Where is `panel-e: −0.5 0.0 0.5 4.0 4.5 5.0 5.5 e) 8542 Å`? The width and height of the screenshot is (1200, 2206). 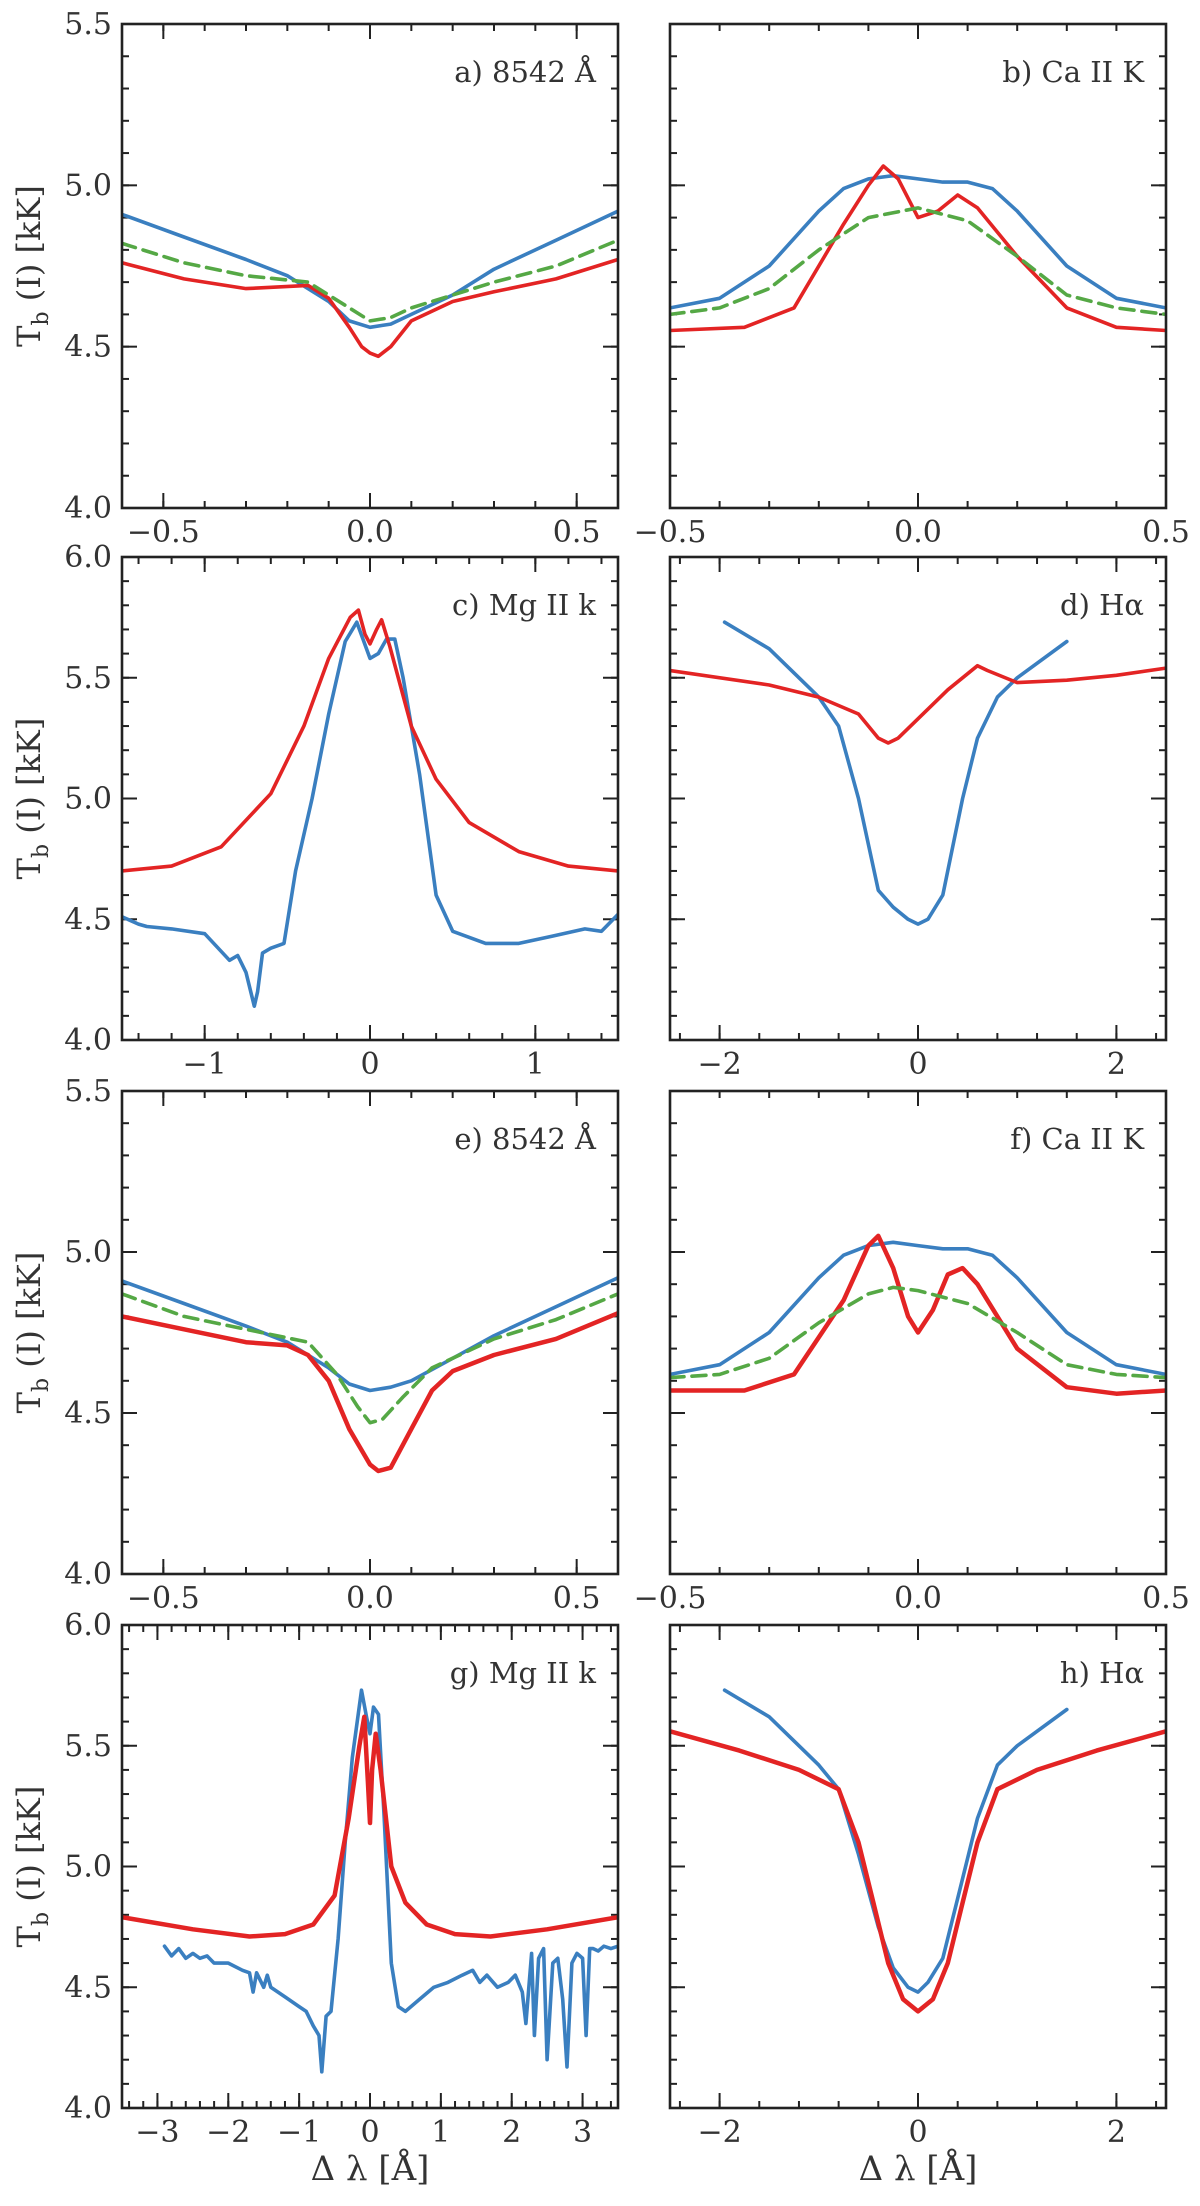 panel-e: −0.5 0.0 0.5 4.0 4.5 5.0 5.5 e) 8542 Å is located at coordinates (342, 1345).